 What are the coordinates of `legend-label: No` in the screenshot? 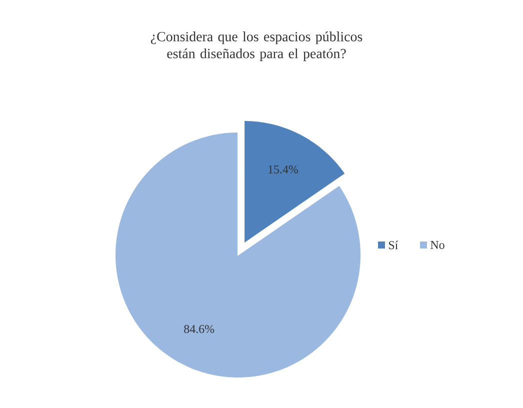 It's located at (437, 245).